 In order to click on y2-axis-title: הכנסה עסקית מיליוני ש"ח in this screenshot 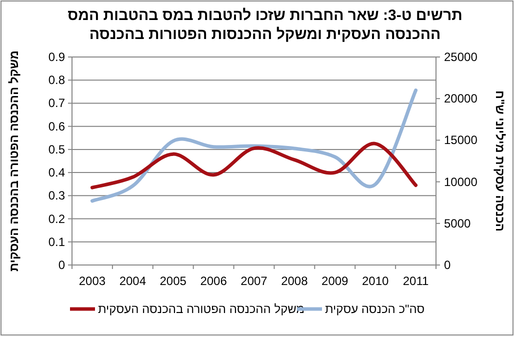, I will do `click(500, 161)`.